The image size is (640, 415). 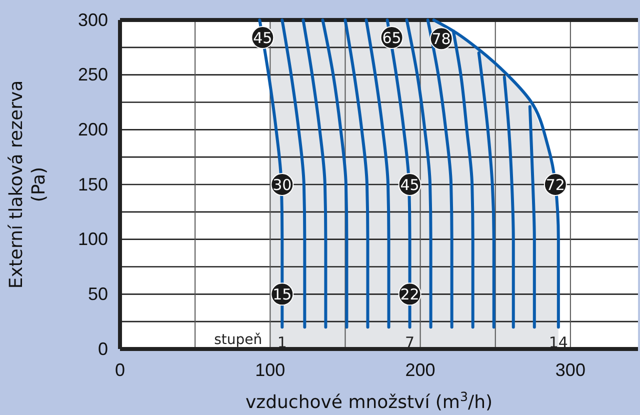 I want to click on annotation: 22, so click(x=410, y=295).